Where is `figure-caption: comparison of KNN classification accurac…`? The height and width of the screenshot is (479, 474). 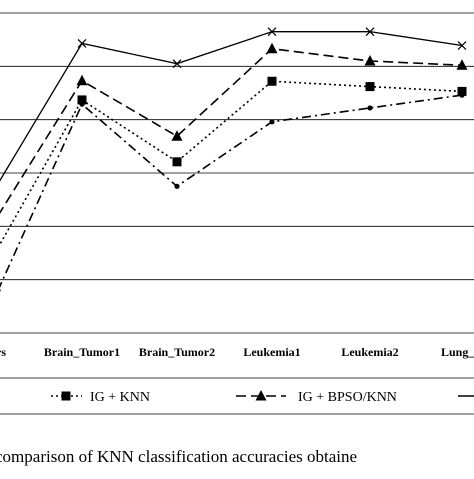 figure-caption: comparison of KNN classification accurac… is located at coordinates (178, 456).